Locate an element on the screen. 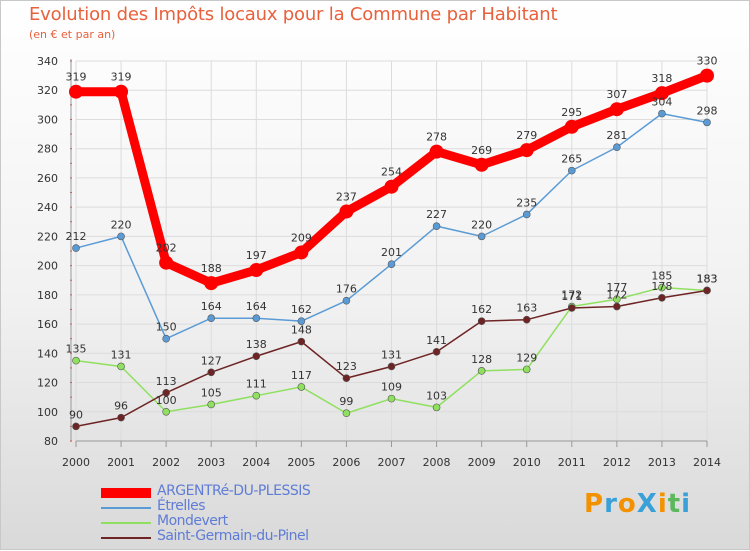 The width and height of the screenshot is (750, 551). data-label: 109 is located at coordinates (391, 387).